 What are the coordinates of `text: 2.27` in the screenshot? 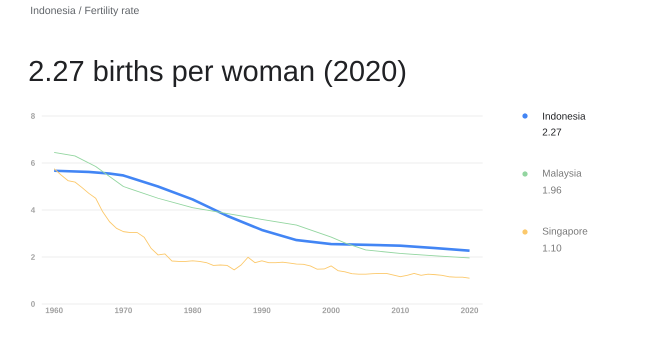 It's located at (552, 132).